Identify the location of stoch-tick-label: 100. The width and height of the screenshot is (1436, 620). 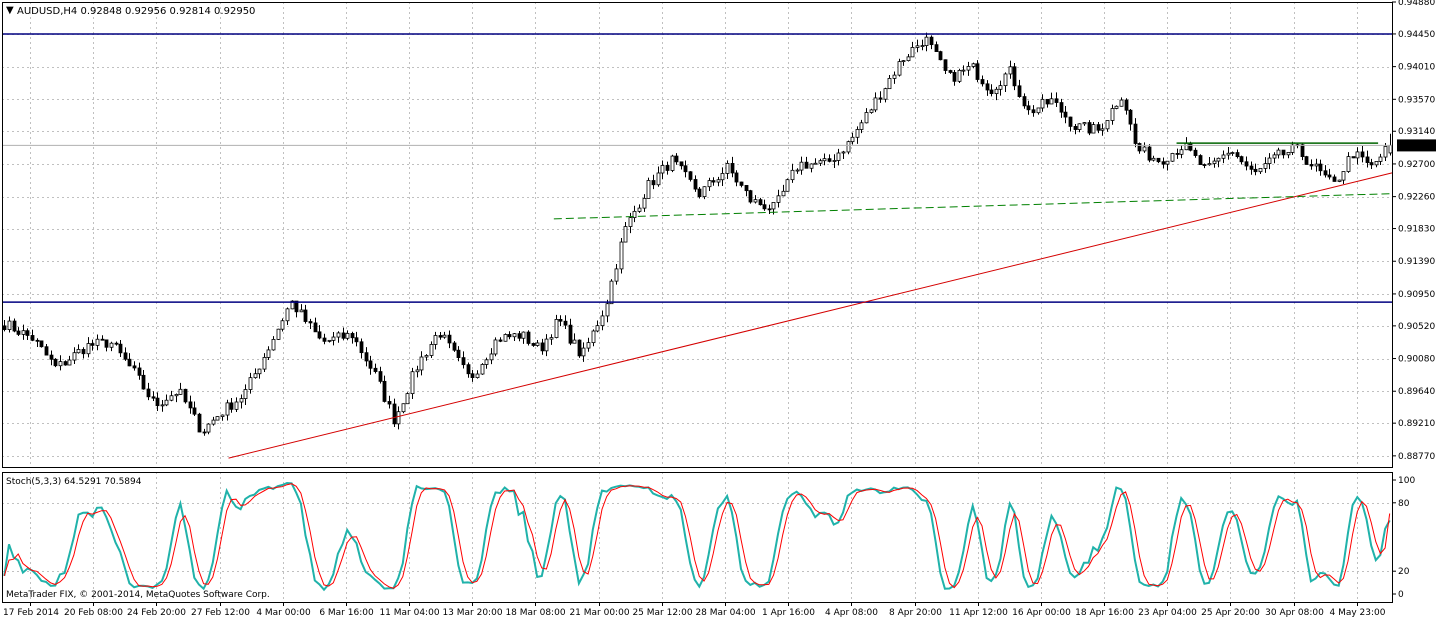
(1406, 481).